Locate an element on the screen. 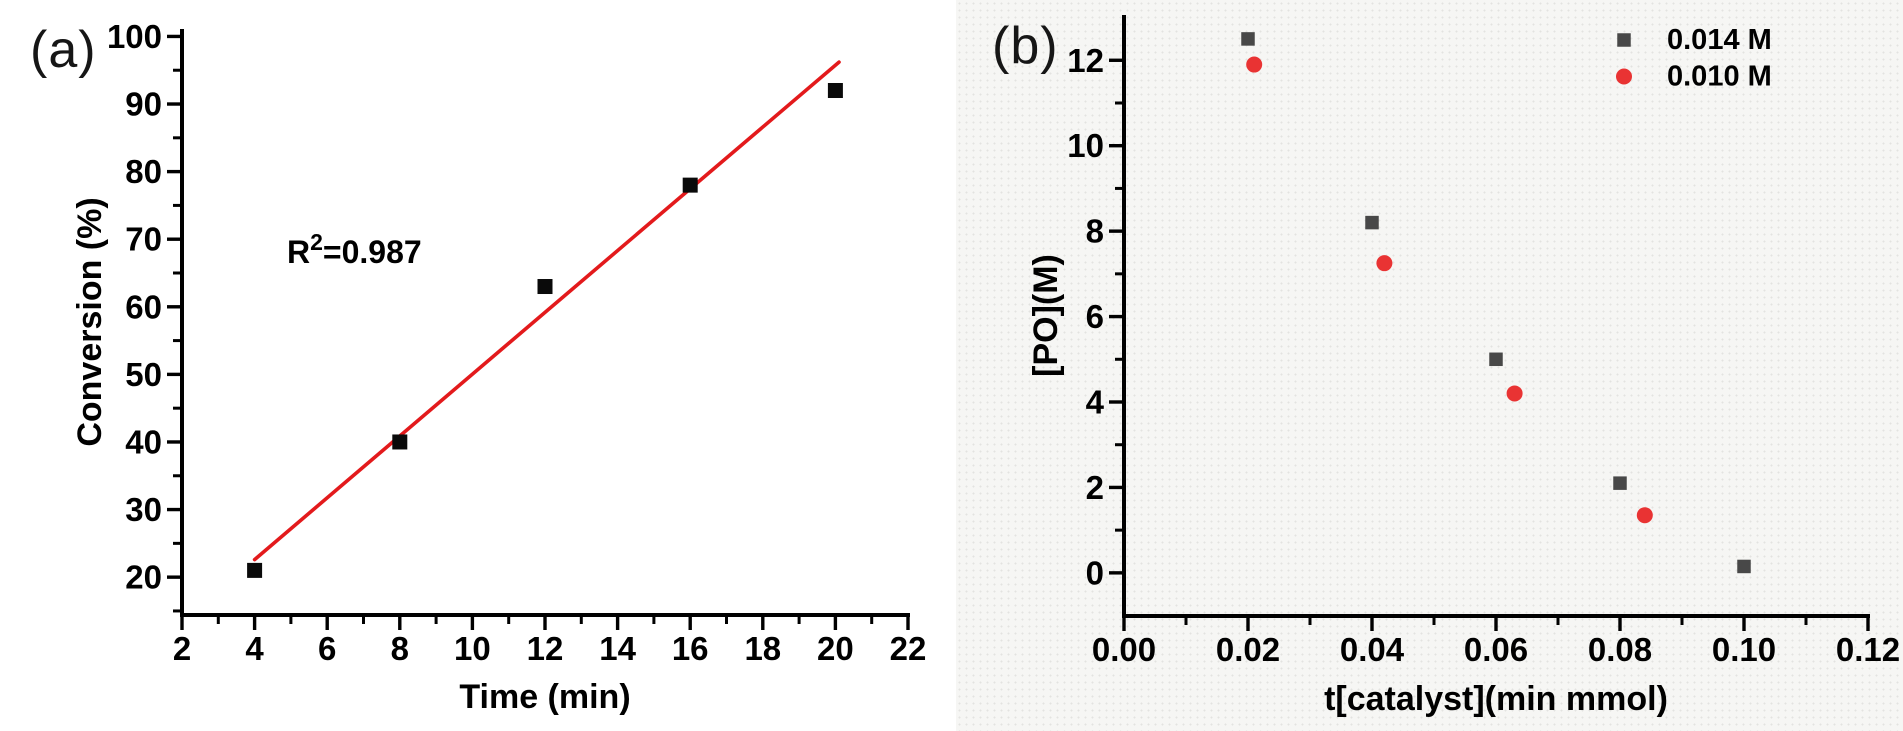 This screenshot has height=731, width=1903. x-tick-label: 4 is located at coordinates (254, 648).